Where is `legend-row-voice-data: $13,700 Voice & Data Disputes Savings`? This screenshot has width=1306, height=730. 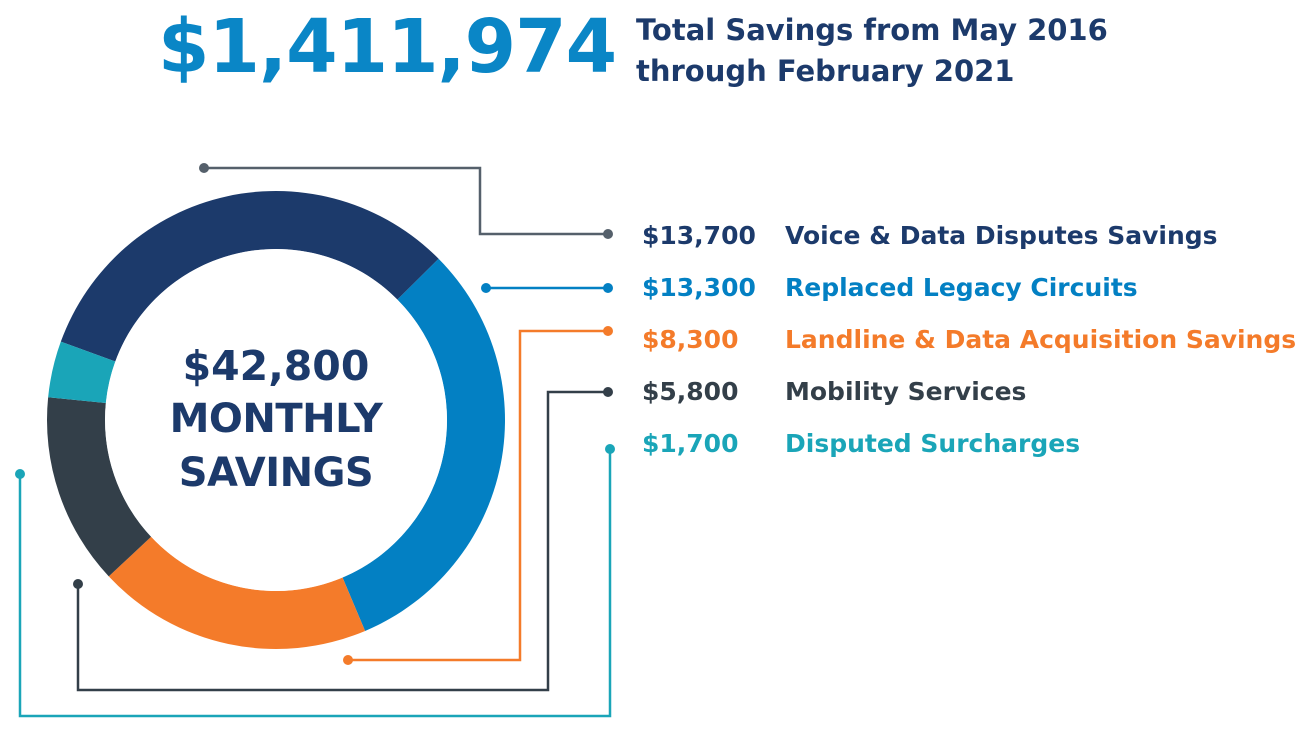 legend-row-voice-data: $13,700 Voice & Data Disputes Savings is located at coordinates (969, 236).